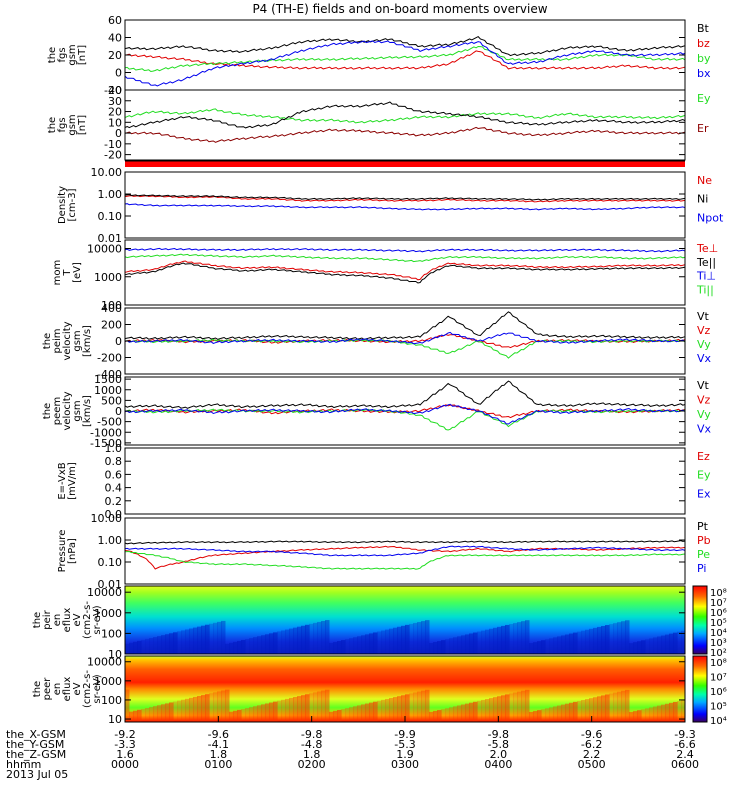  Describe the element at coordinates (706, 276) in the screenshot. I see `legend-label-Ti⊥: Ti⊥` at that location.